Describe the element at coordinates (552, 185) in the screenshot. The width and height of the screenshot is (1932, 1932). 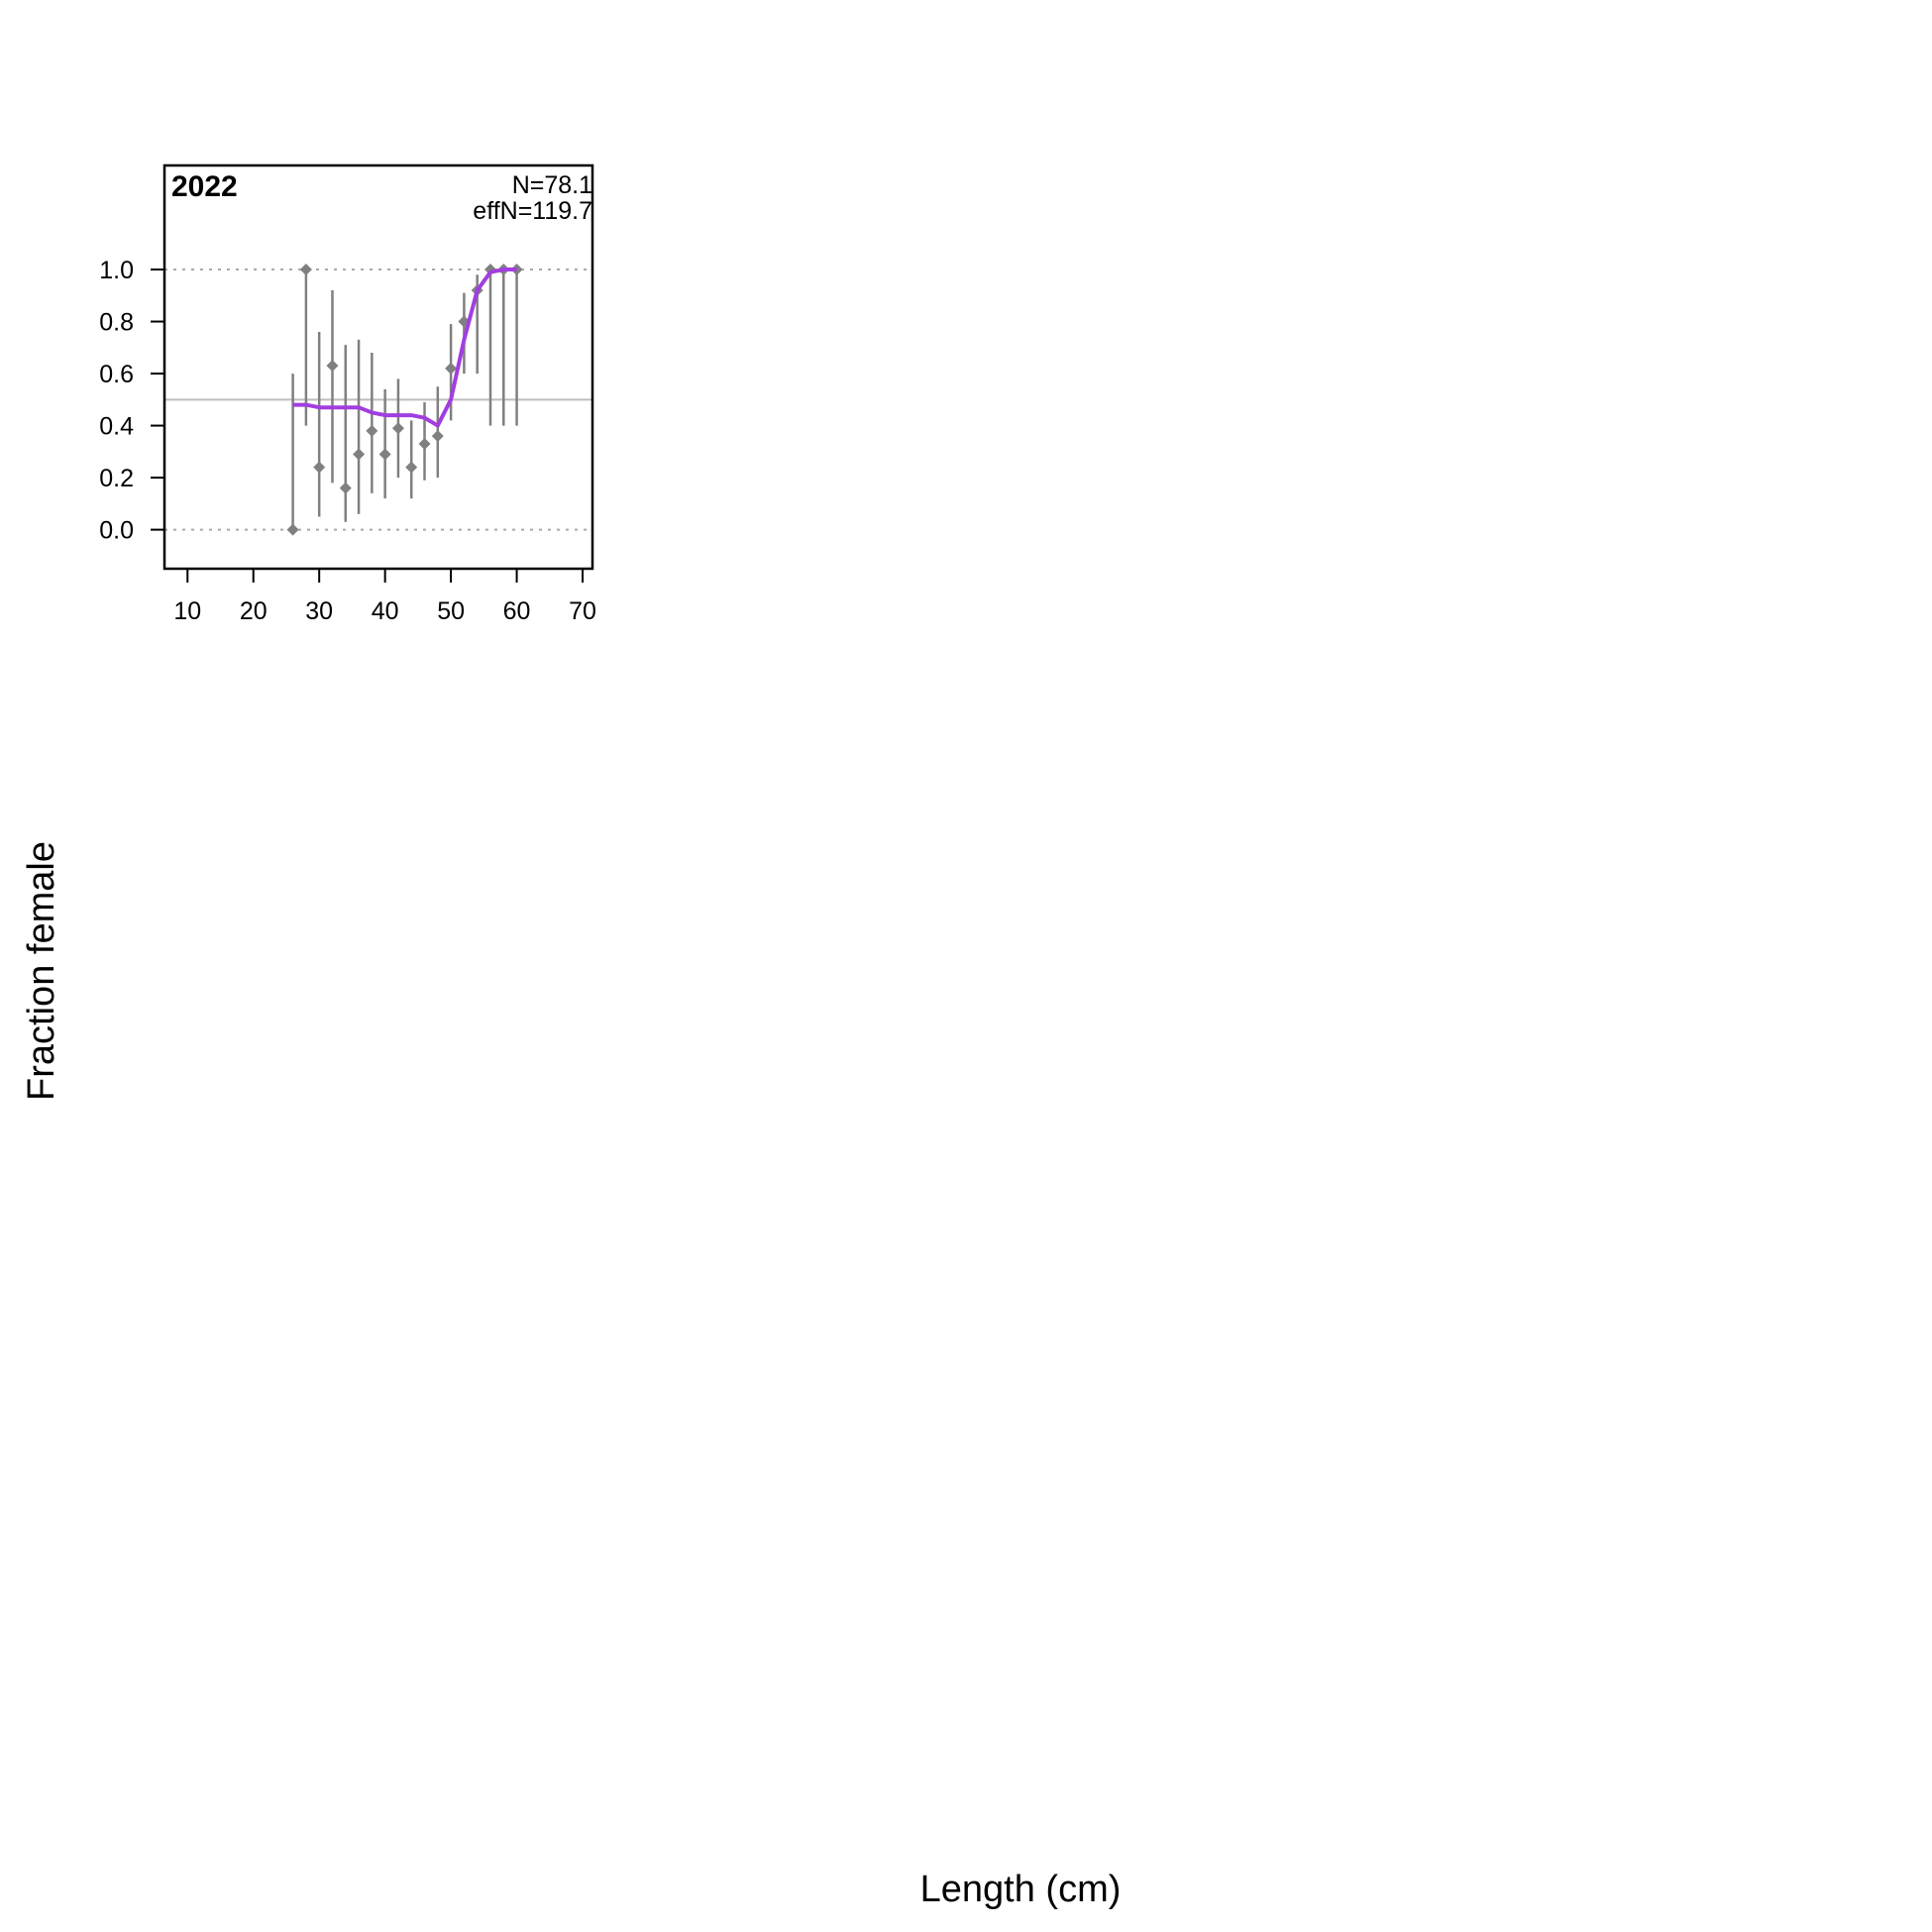
I see `n-annotation: N=78.1` at that location.